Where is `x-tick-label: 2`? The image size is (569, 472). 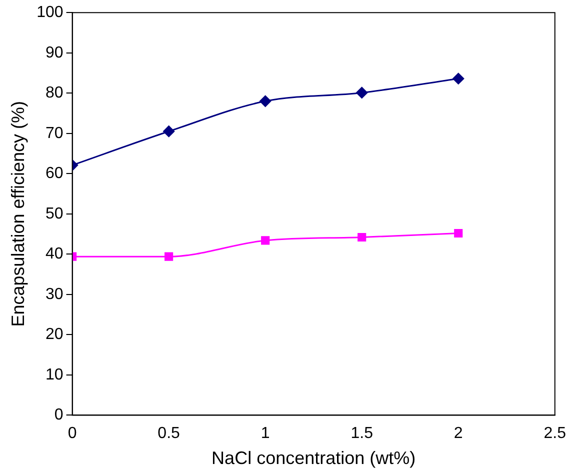 x-tick-label: 2 is located at coordinates (458, 433).